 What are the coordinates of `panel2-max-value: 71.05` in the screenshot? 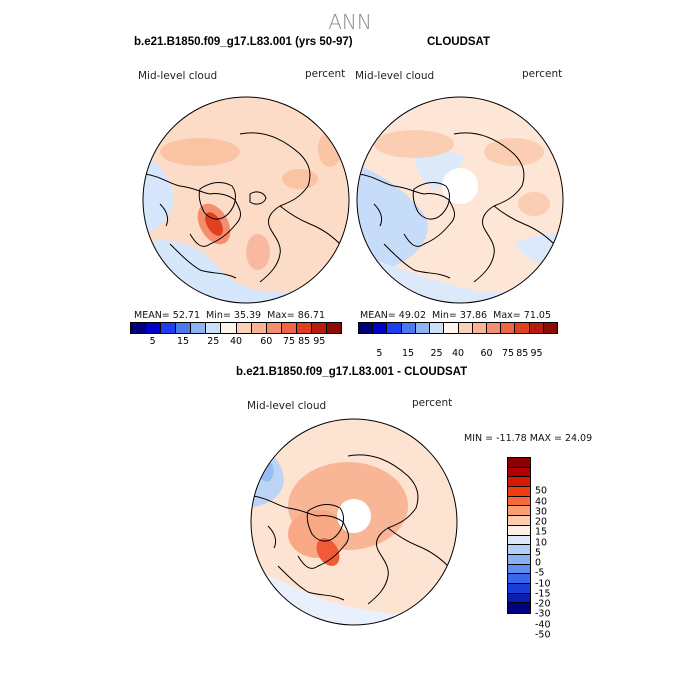 It's located at (537, 315).